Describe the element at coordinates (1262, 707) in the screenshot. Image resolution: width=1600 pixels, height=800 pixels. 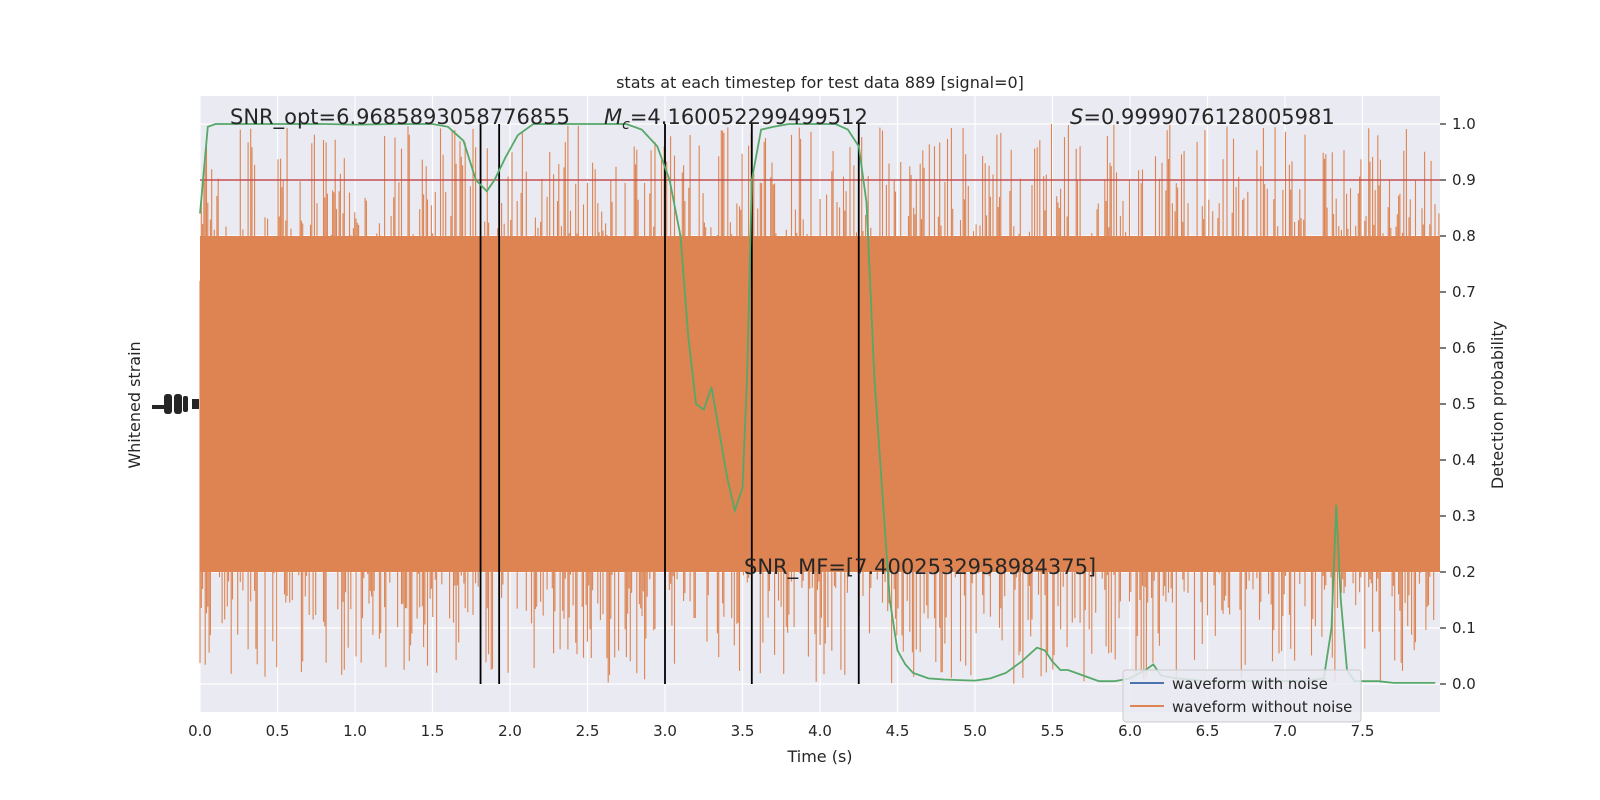
I see `legend-label-without-noise: waveform without noise` at that location.